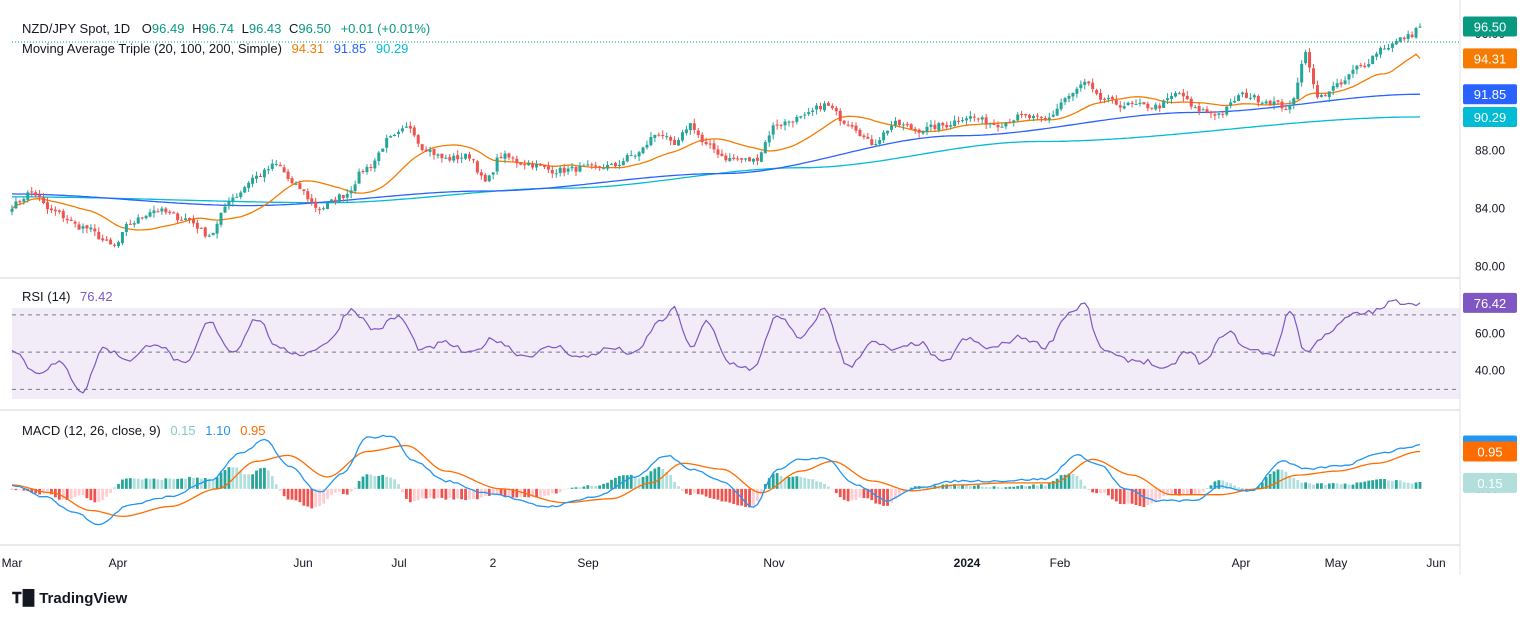 This screenshot has height=618, width=1536. What do you see at coordinates (12, 563) in the screenshot?
I see `time-tick-label: Mar` at bounding box center [12, 563].